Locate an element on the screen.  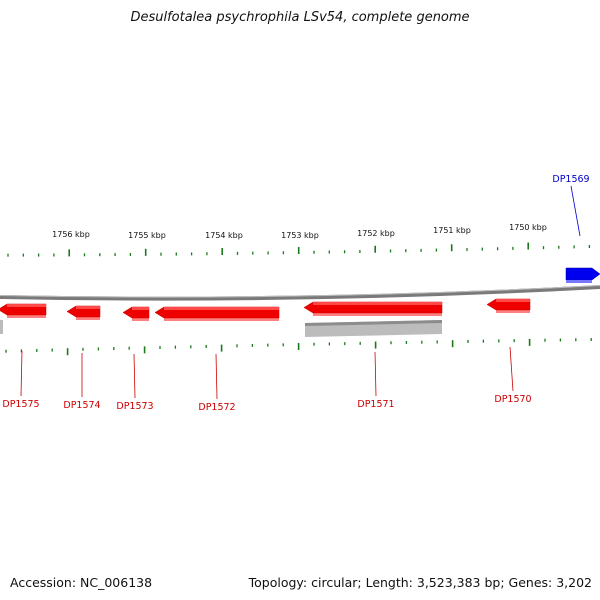
gray-feature-bar is located at coordinates (1, 327).